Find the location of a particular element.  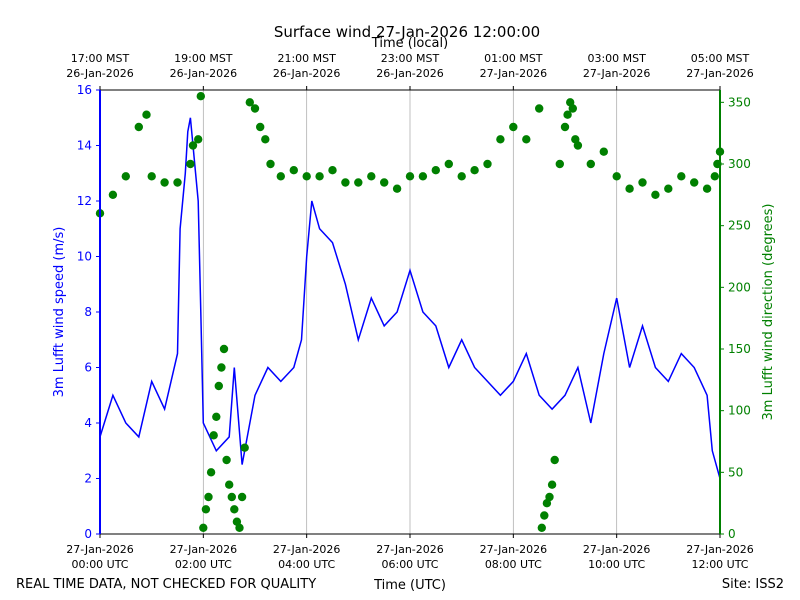

y-tick-label-right: 50 is located at coordinates (735, 472).